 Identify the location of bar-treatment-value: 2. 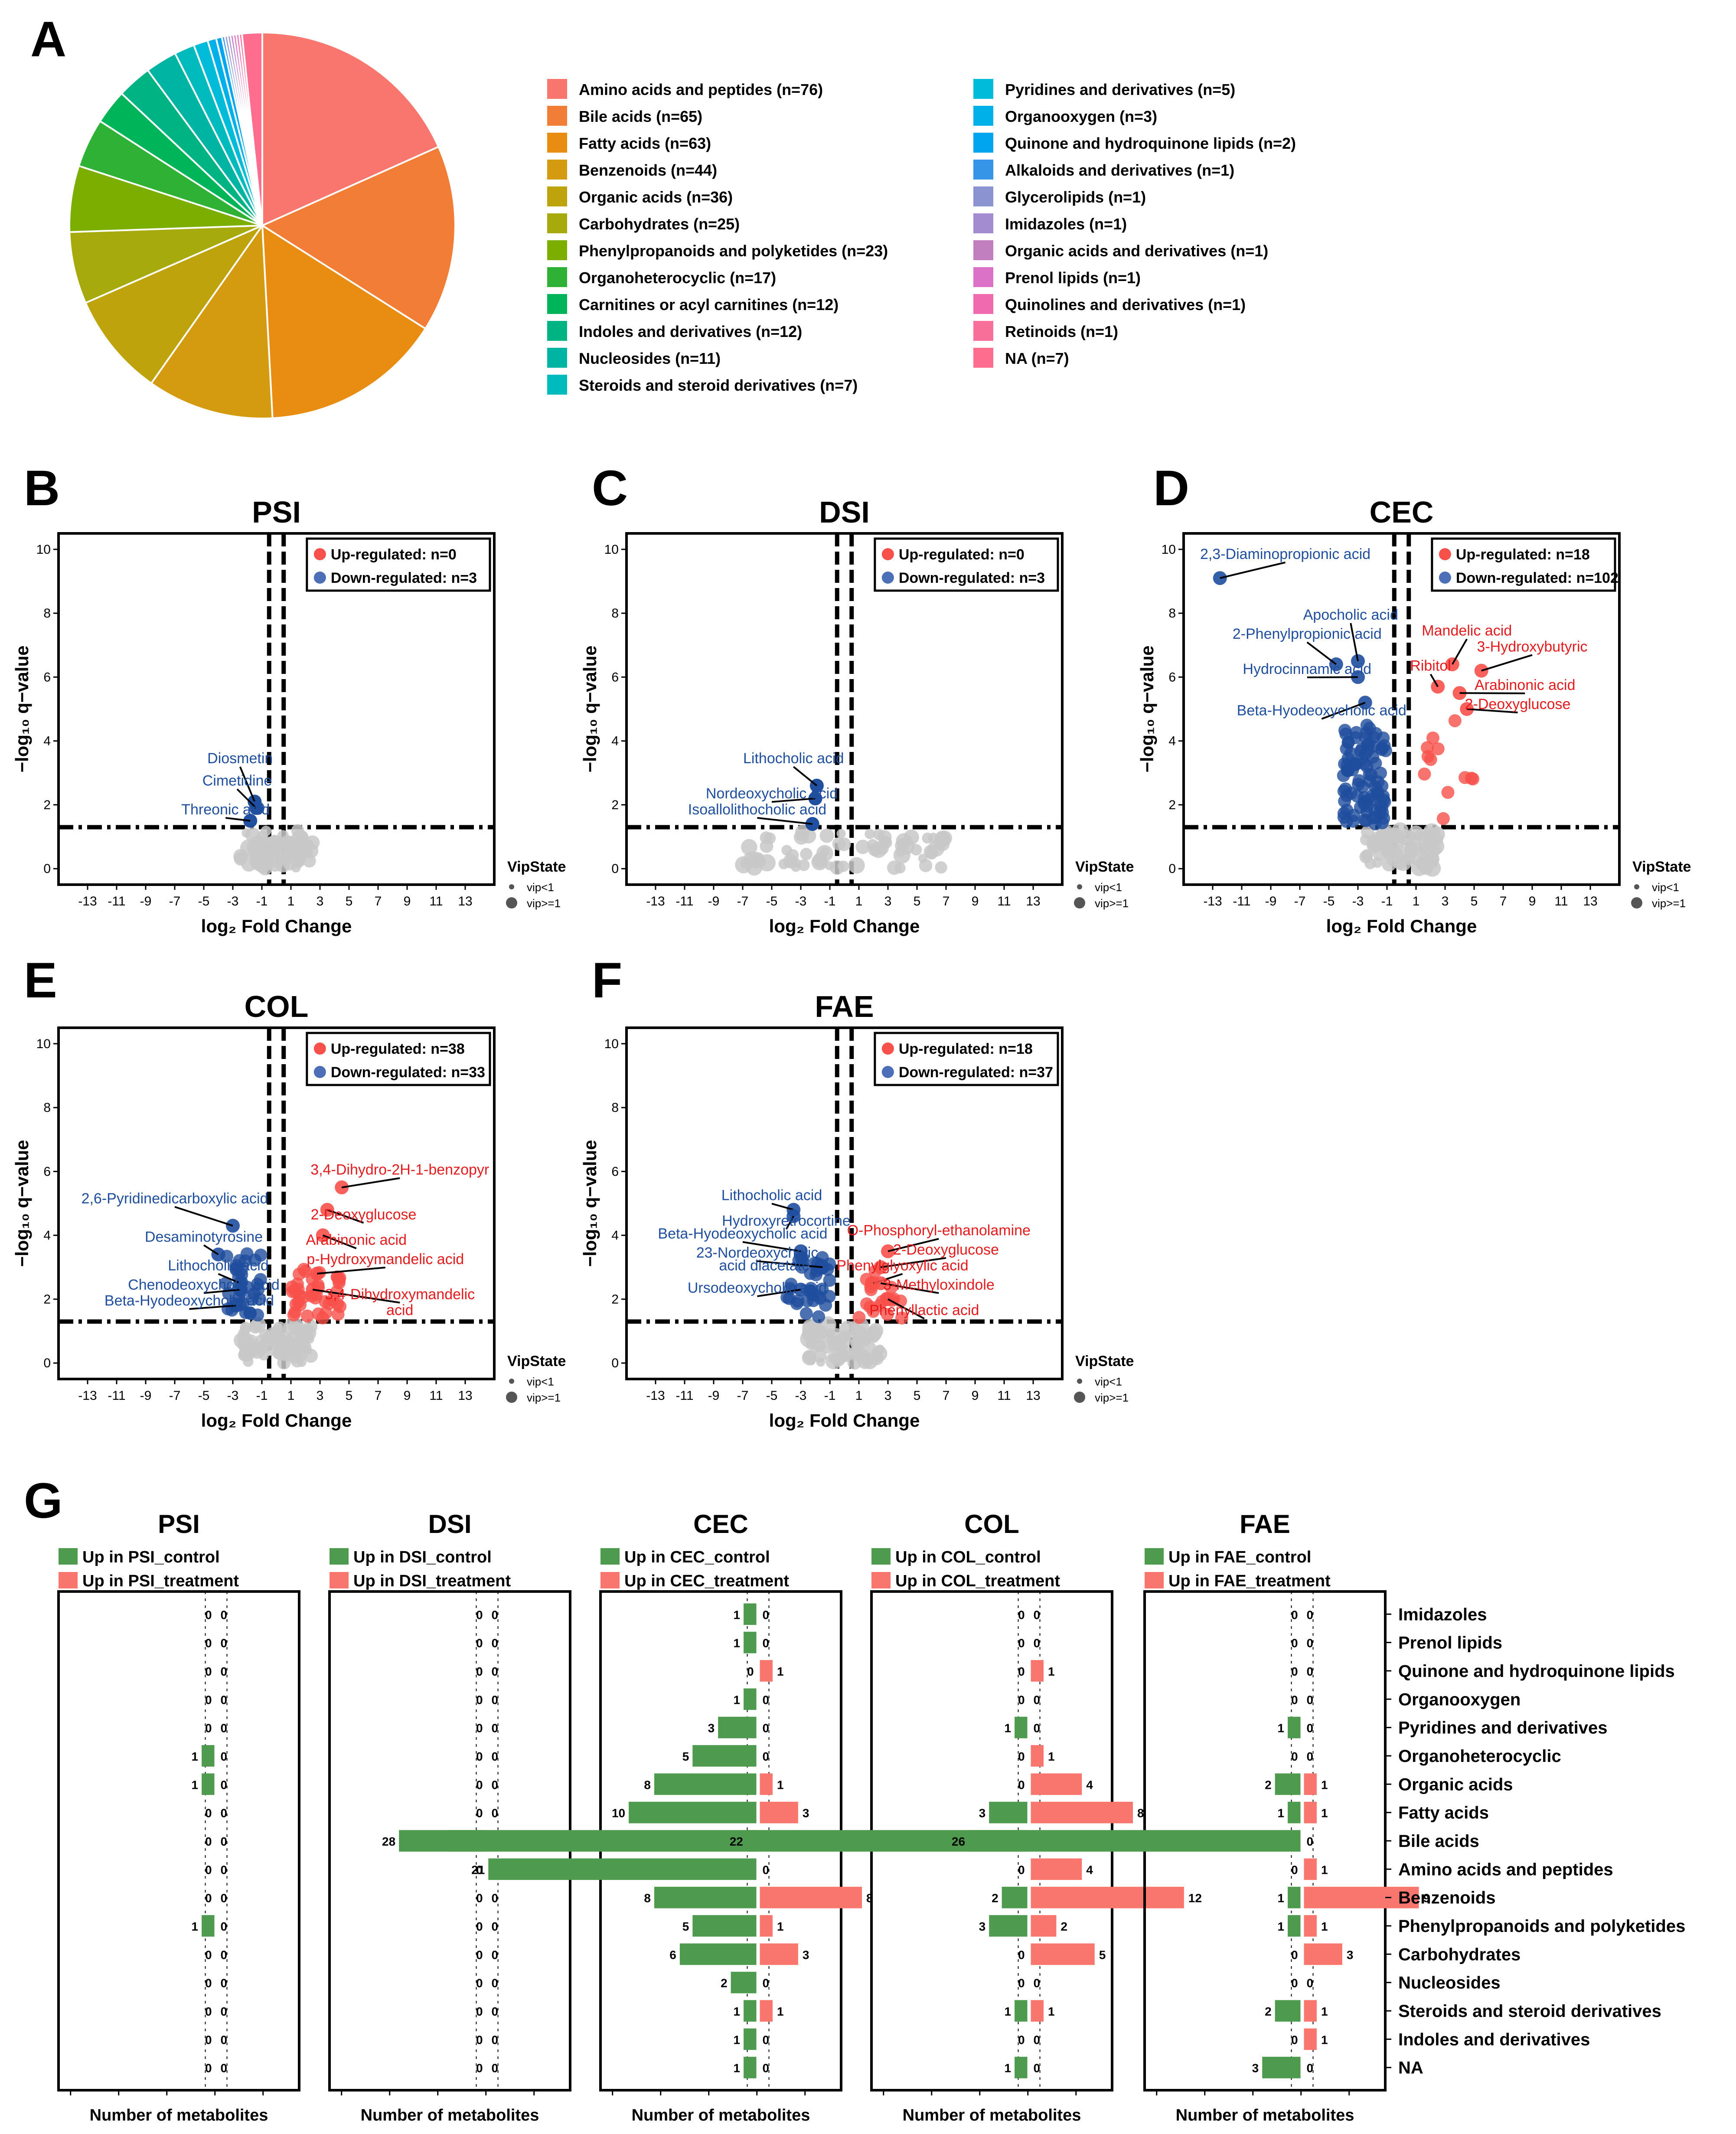
(1064, 1926).